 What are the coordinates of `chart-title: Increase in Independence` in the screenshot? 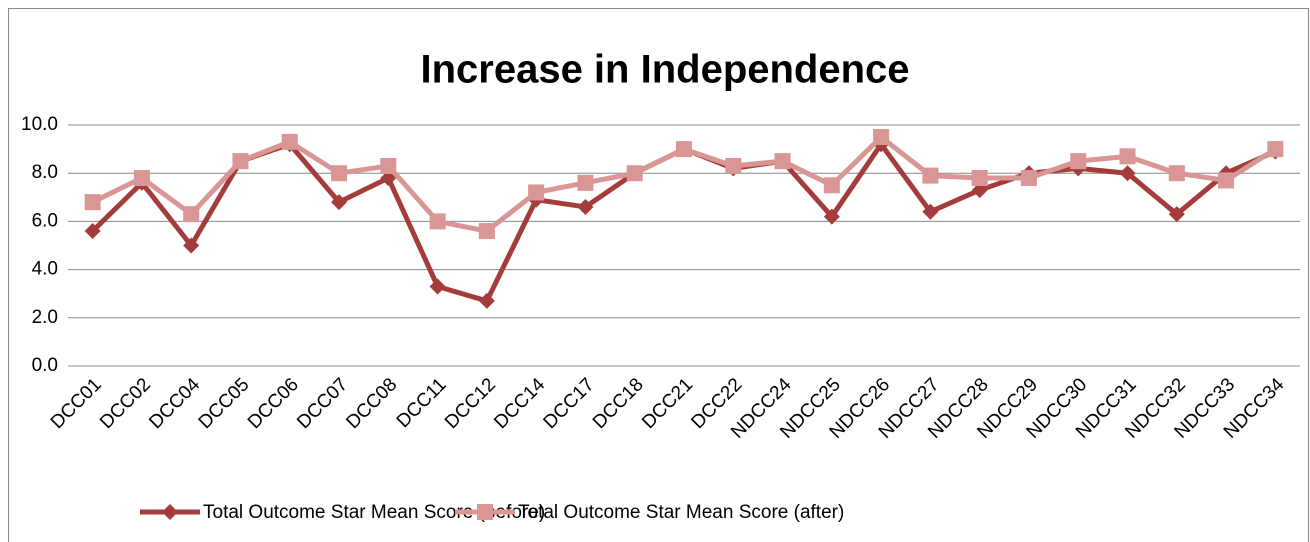 It's located at (664, 70).